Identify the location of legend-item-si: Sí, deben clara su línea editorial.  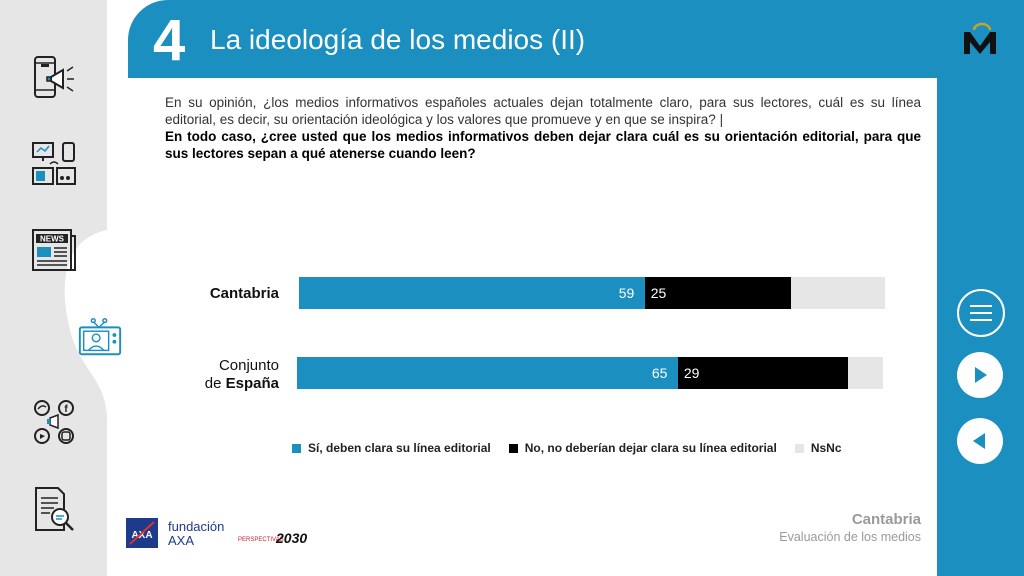
(391, 448).